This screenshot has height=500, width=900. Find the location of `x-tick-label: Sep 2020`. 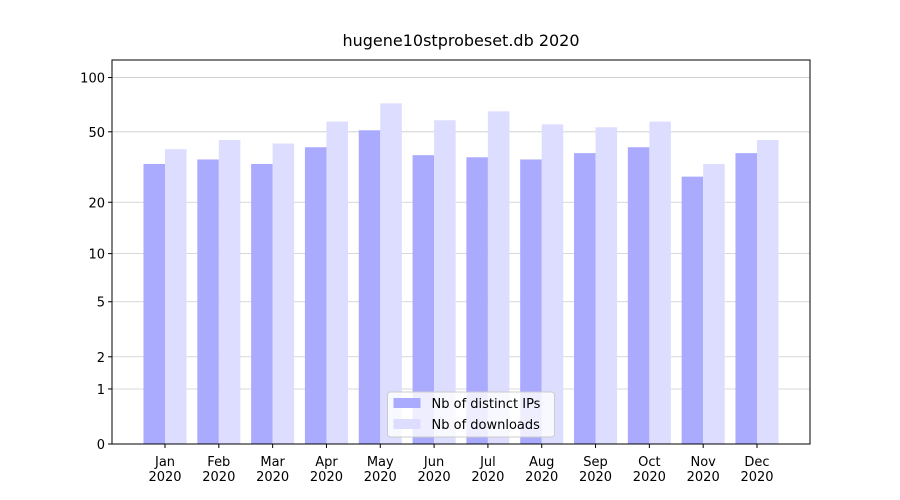

x-tick-label: Sep 2020 is located at coordinates (595, 470).